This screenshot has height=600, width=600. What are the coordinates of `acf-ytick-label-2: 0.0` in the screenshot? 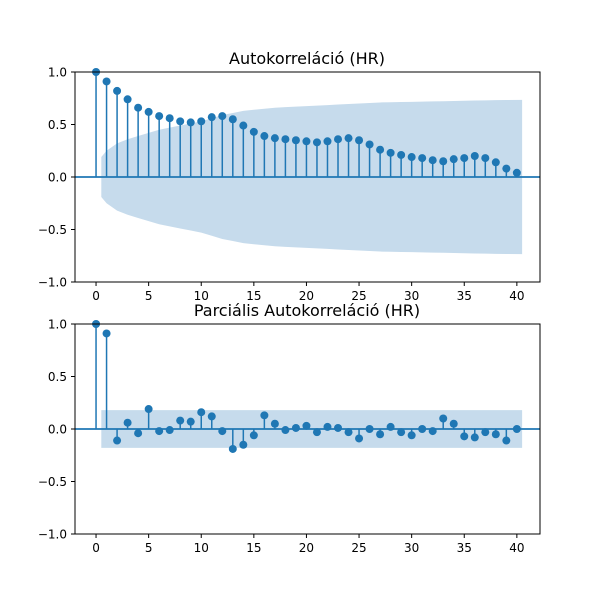 It's located at (57, 178).